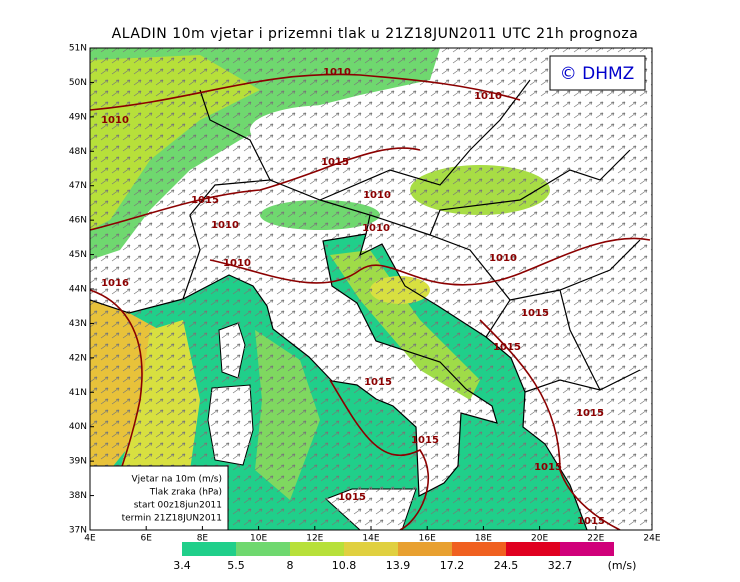 Image resolution: width=740 pixels, height=582 pixels. I want to click on colorbar-label: 32.7, so click(560, 565).